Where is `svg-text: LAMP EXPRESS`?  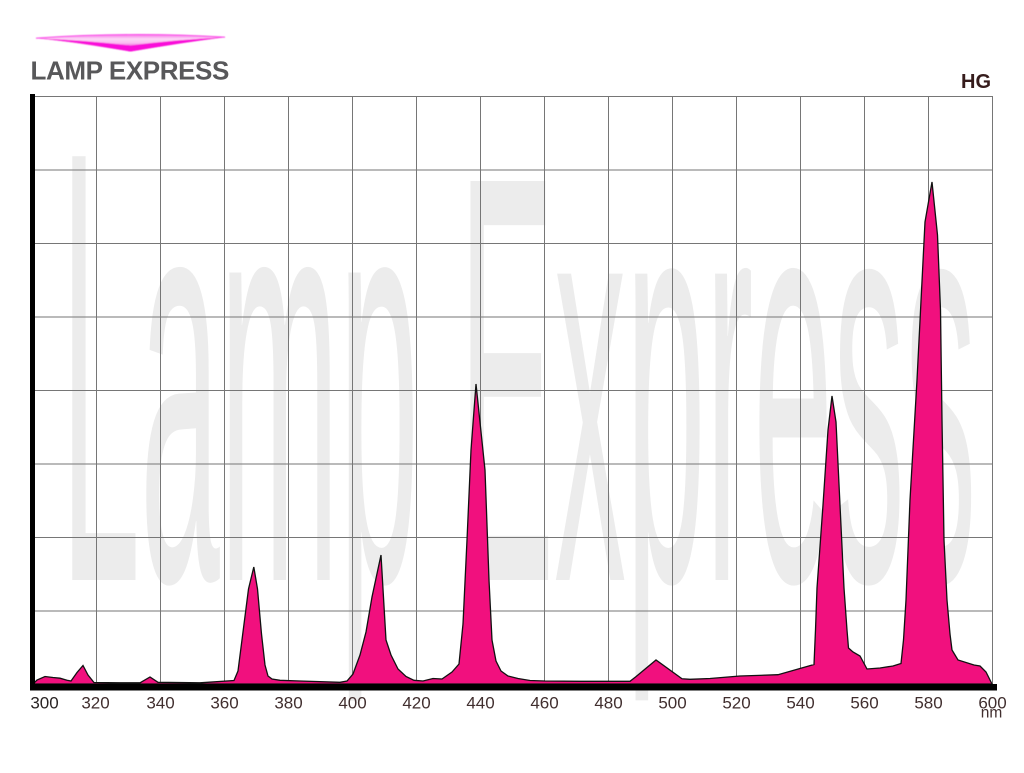
svg-text: LAMP EXPRESS is located at coordinates (130, 71).